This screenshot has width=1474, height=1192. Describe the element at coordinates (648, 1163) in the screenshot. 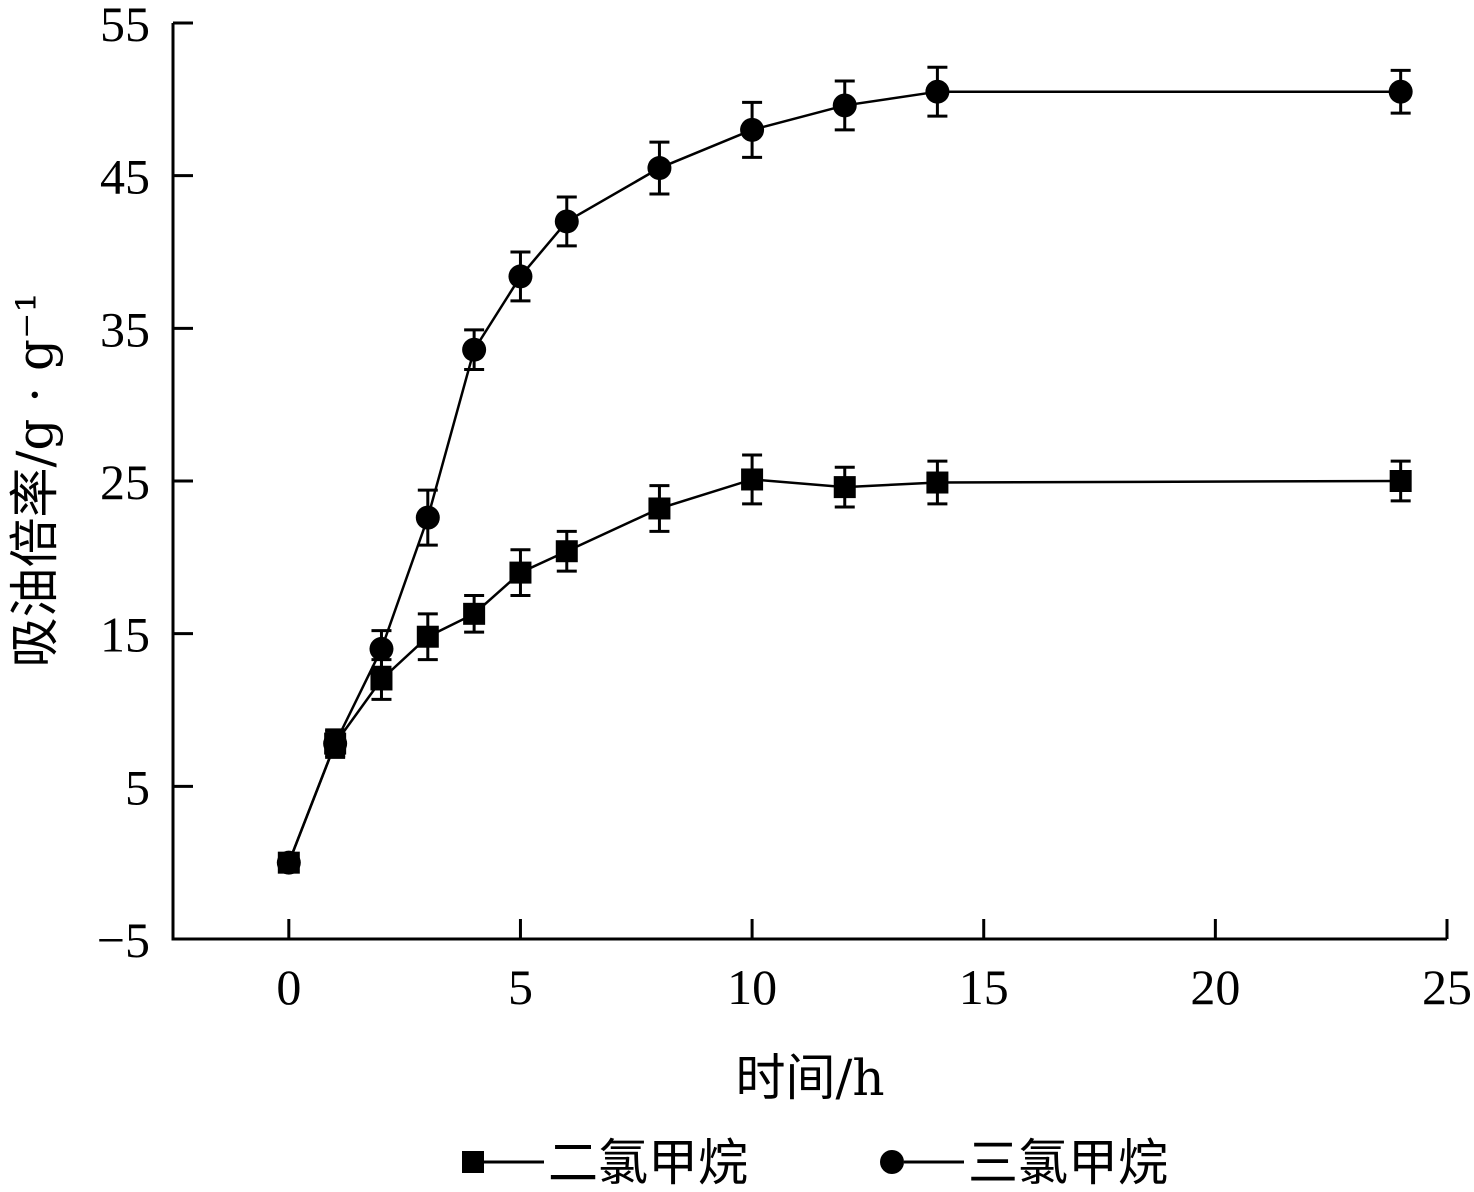

I see `legend-label-series-1: 二氯甲烷` at that location.